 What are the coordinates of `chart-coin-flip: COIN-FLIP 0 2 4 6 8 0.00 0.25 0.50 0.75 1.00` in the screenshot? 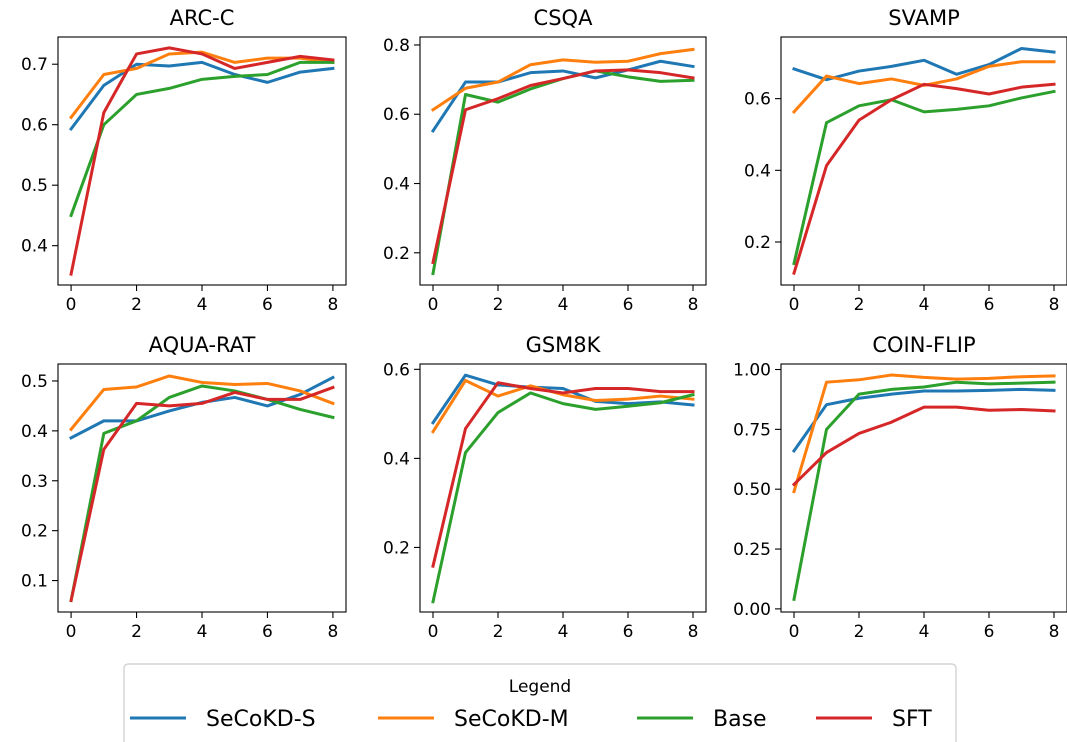 It's located at (900, 487).